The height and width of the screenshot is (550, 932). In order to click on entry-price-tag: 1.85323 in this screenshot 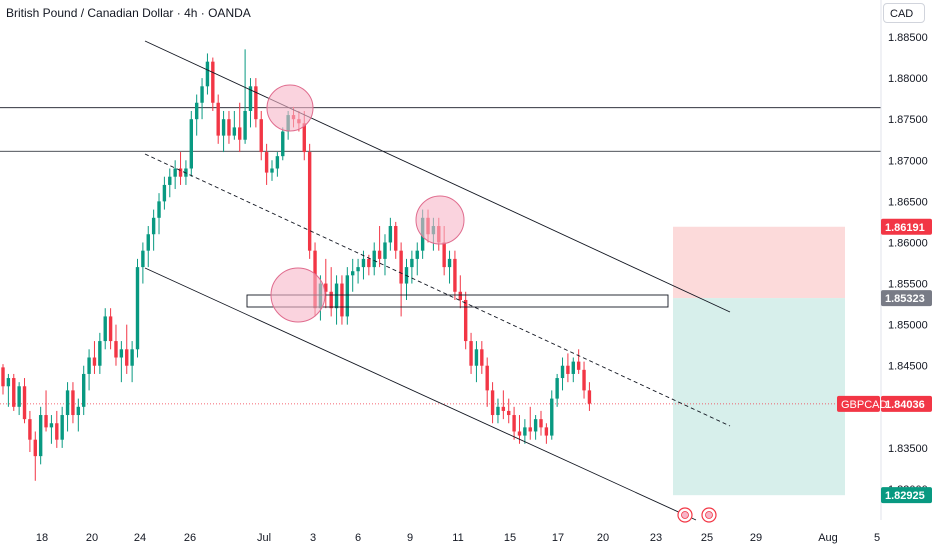, I will do `click(905, 299)`.